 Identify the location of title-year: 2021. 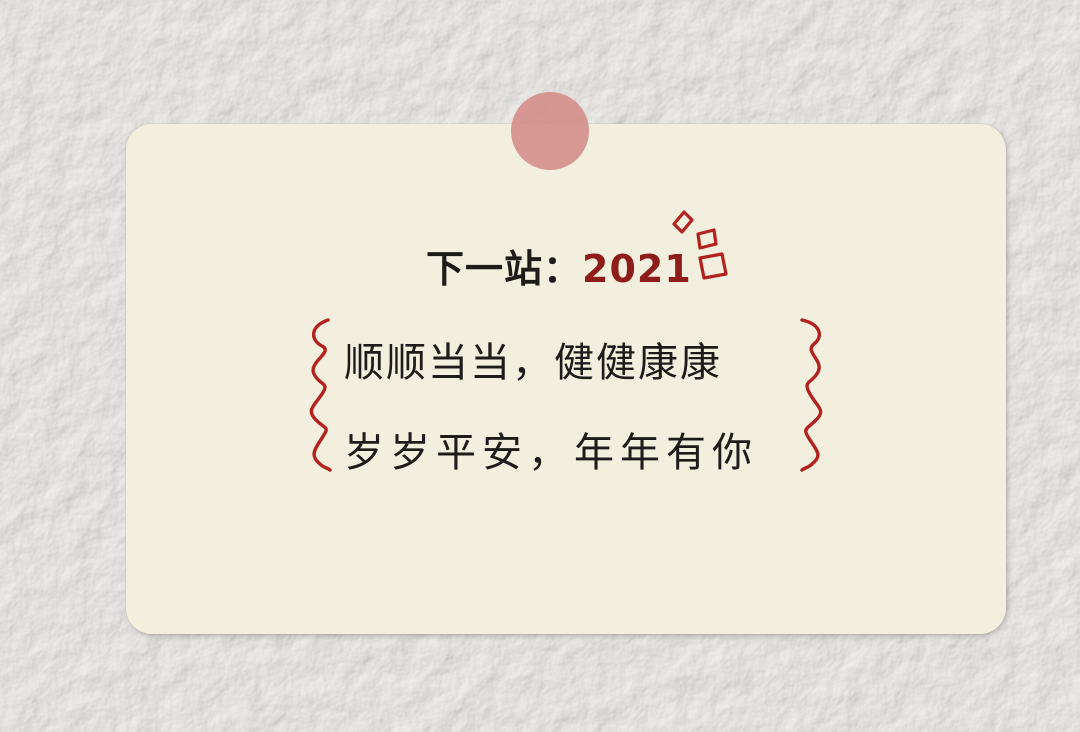
(637, 269).